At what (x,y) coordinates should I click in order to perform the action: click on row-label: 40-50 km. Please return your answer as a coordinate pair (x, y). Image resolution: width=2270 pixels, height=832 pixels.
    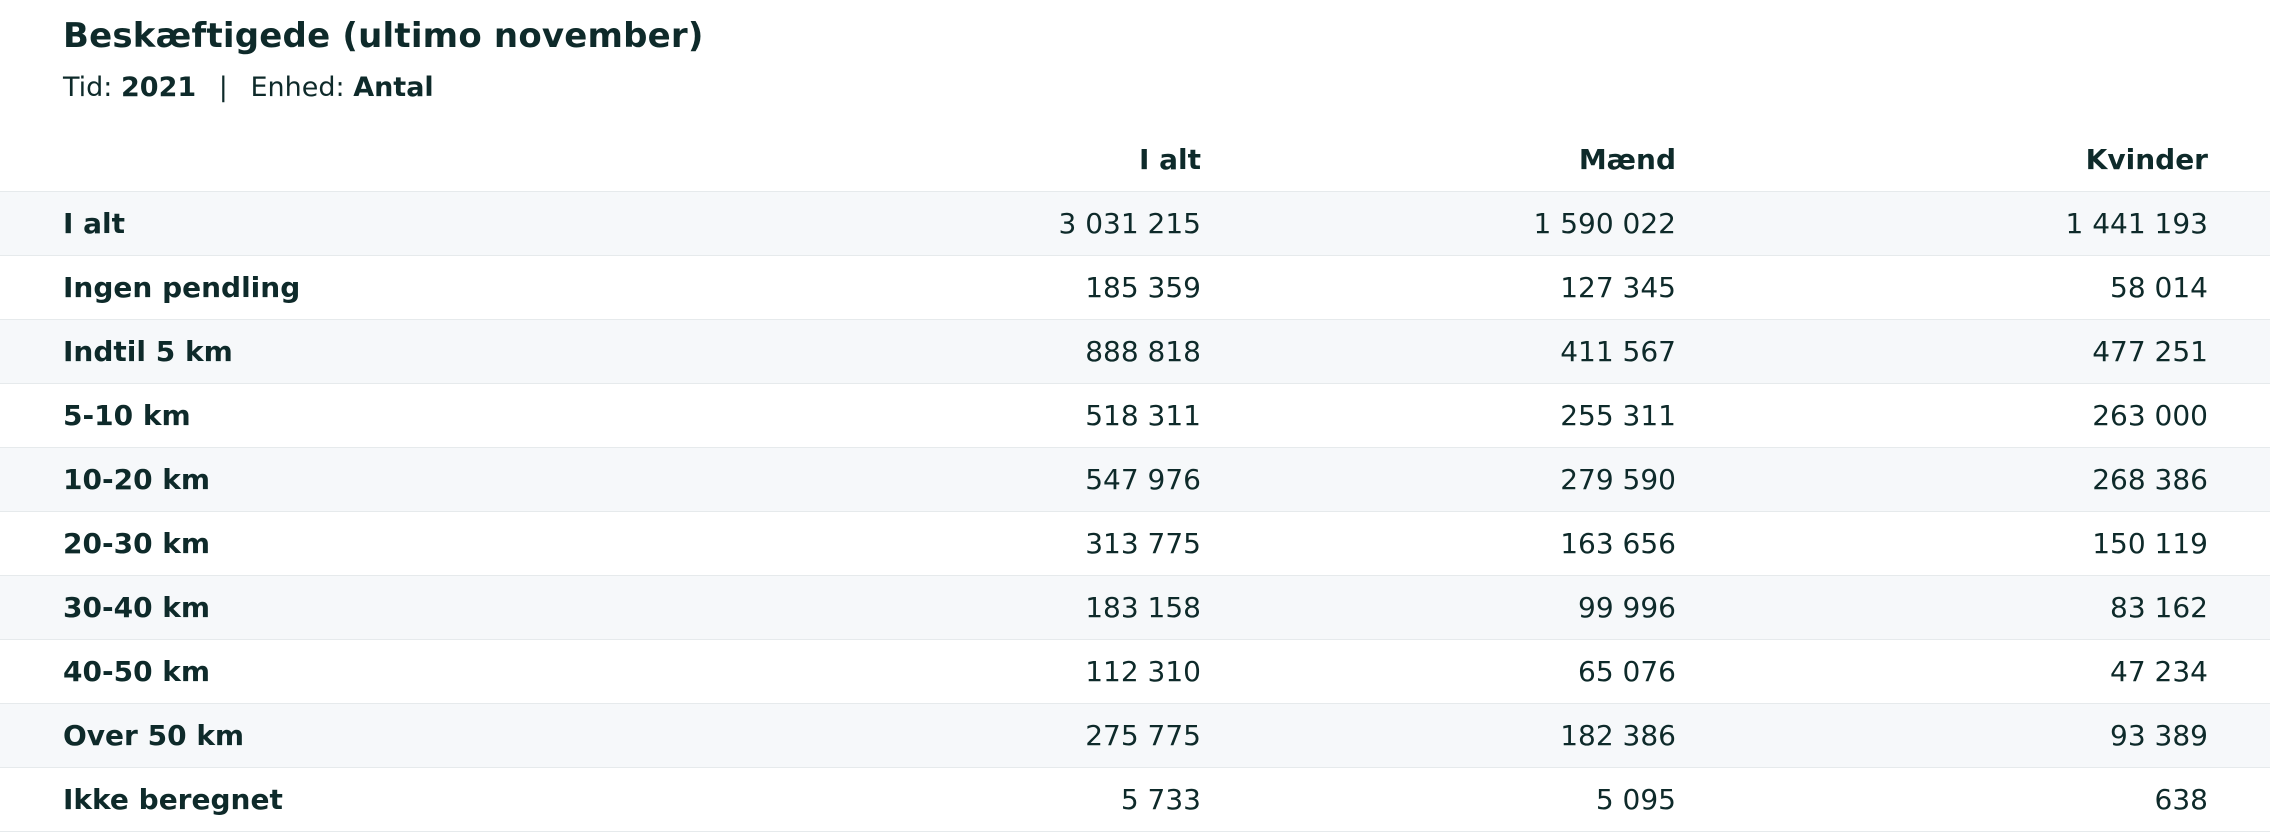
    Looking at the image, I should click on (500, 671).